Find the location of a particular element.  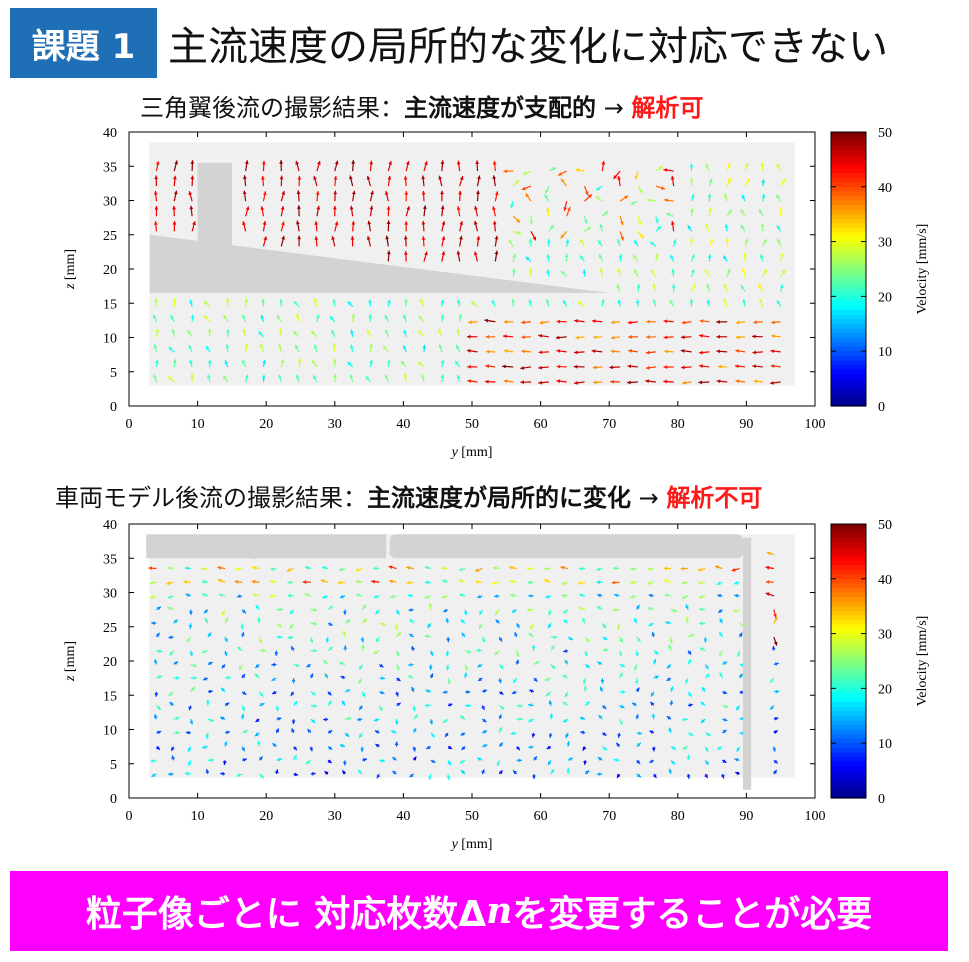

colorbar-label: Velocity [mm/s] is located at coordinates (922, 269).